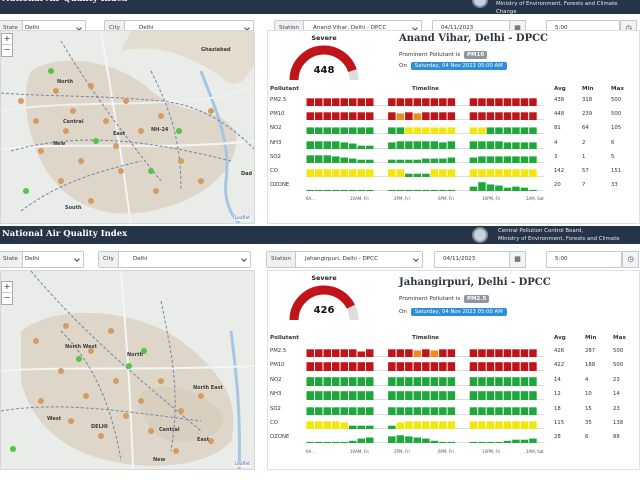 This screenshot has width=640, height=480. What do you see at coordinates (174, 259) in the screenshot?
I see `city-select: City Delhi` at bounding box center [174, 259].